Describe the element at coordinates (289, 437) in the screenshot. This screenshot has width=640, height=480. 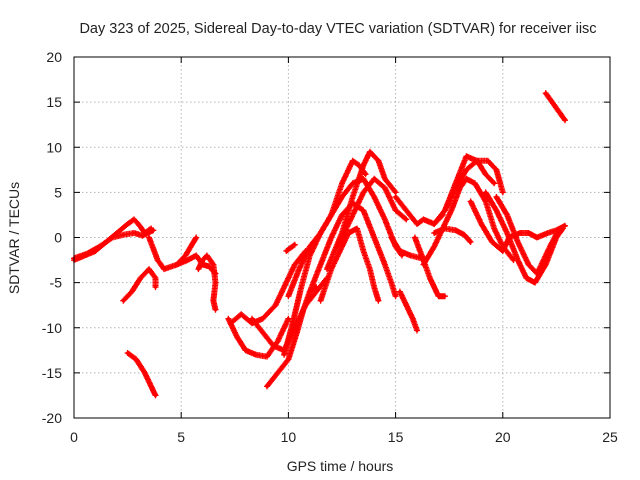
I see `x-tick-label: 10` at that location.